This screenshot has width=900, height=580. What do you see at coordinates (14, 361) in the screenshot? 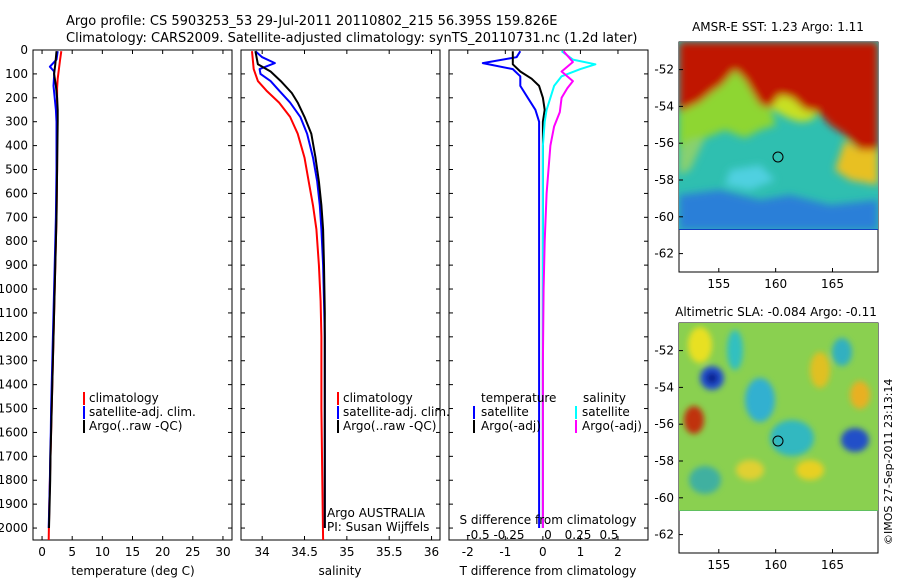
I see `depth-tick-label: 1300` at bounding box center [14, 361].